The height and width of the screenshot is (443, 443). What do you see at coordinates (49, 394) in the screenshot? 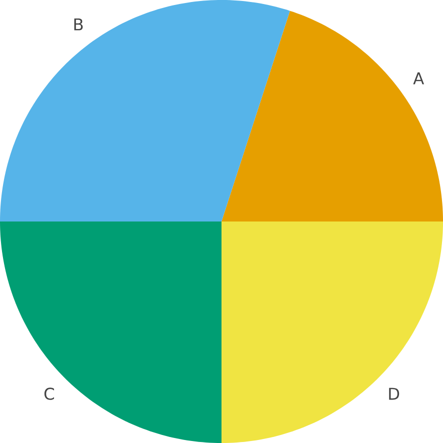
I see `slice-label: C` at bounding box center [49, 394].